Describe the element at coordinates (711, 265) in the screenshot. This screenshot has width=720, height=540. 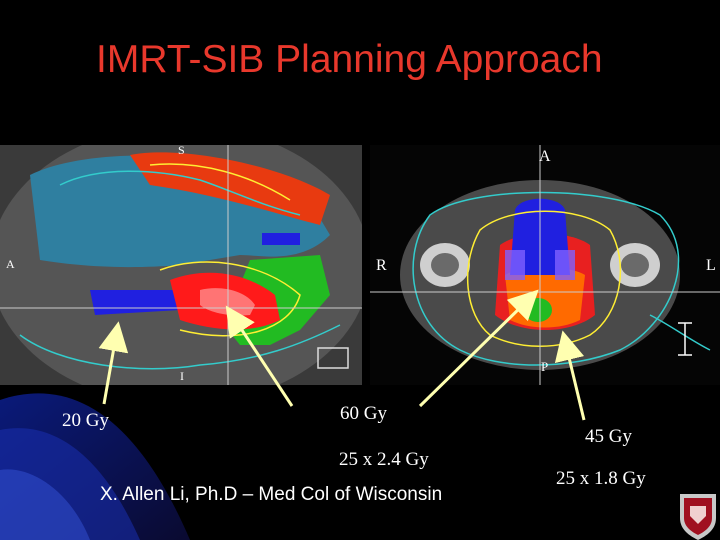
I see `axial-left-letter: L` at that location.